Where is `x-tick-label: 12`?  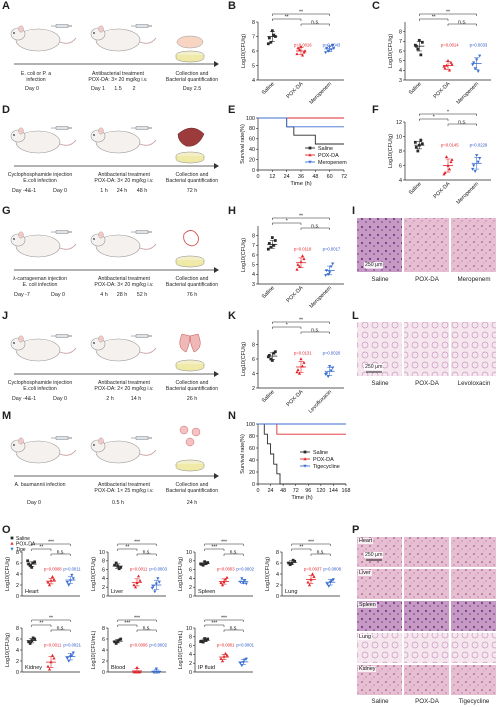
x-tick-label: 12 is located at coordinates (272, 177).